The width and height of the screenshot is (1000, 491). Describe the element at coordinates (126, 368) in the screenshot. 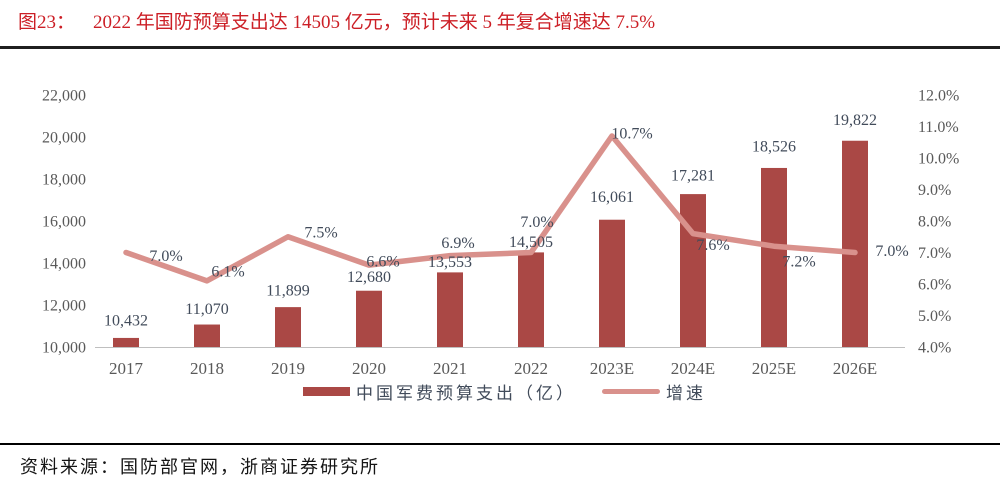

I see `x-axis-label-2017: 2017` at that location.